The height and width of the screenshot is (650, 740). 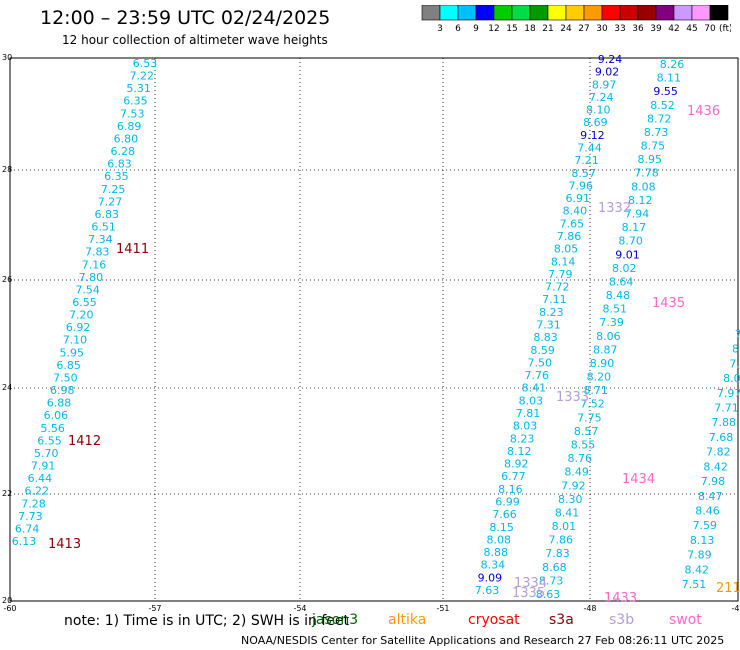 What do you see at coordinates (624, 268) in the screenshot?
I see `wave-height-value: 8.02` at bounding box center [624, 268].